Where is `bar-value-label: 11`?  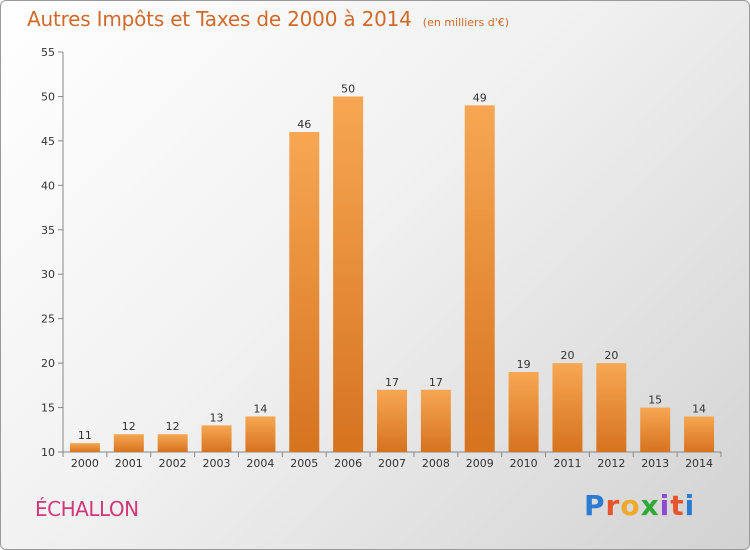 bar-value-label: 11 is located at coordinates (85, 435).